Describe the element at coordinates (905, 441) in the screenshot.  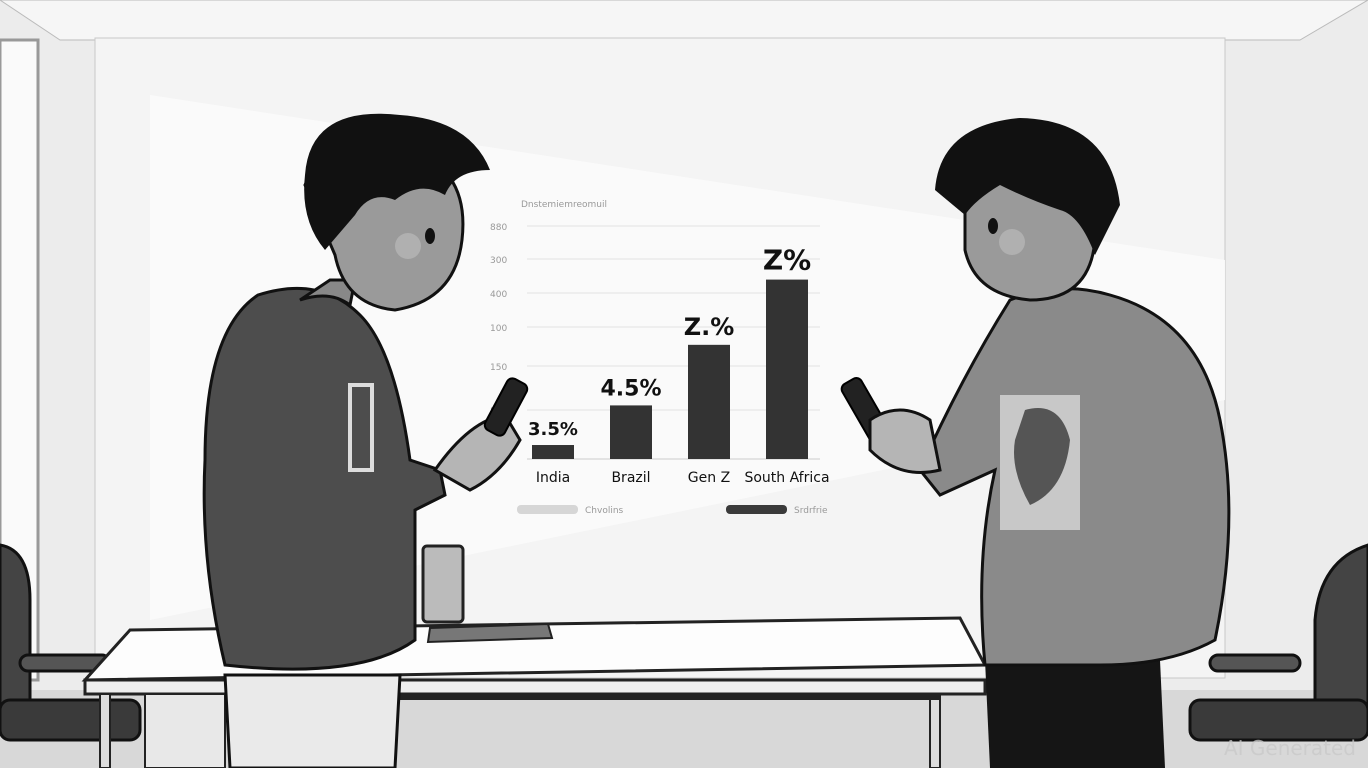
I see `hand-right` at that location.